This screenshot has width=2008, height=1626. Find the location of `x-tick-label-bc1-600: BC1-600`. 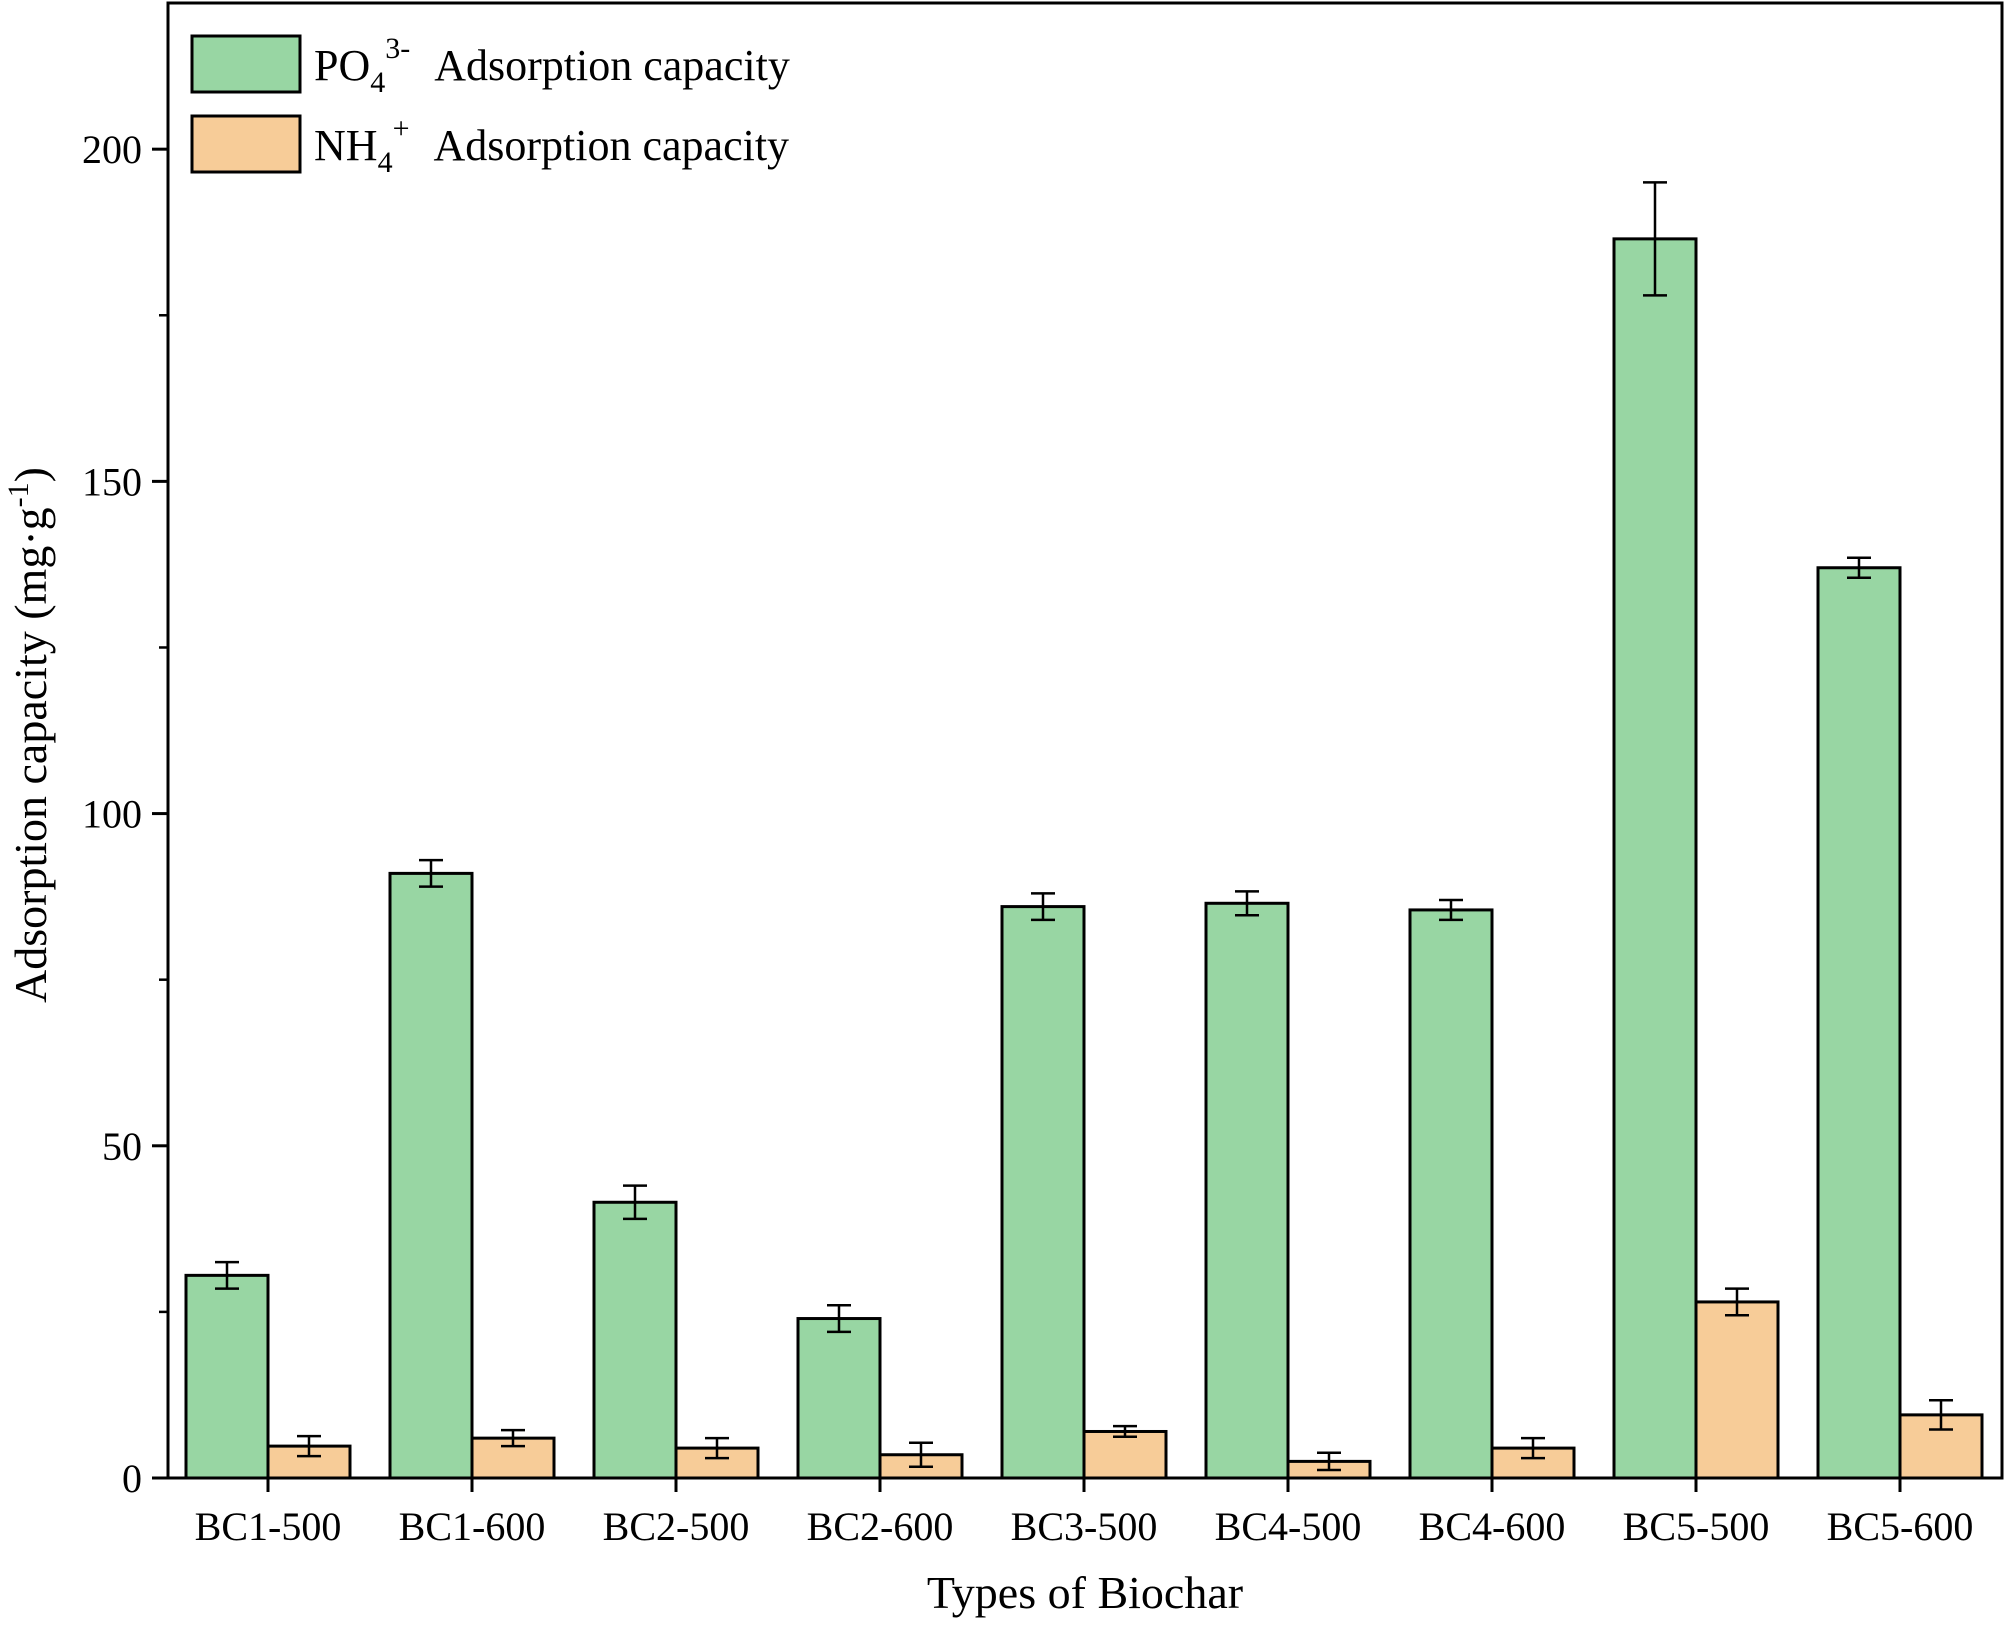

x-tick-label-bc1-600: BC1-600 is located at coordinates (472, 1526).